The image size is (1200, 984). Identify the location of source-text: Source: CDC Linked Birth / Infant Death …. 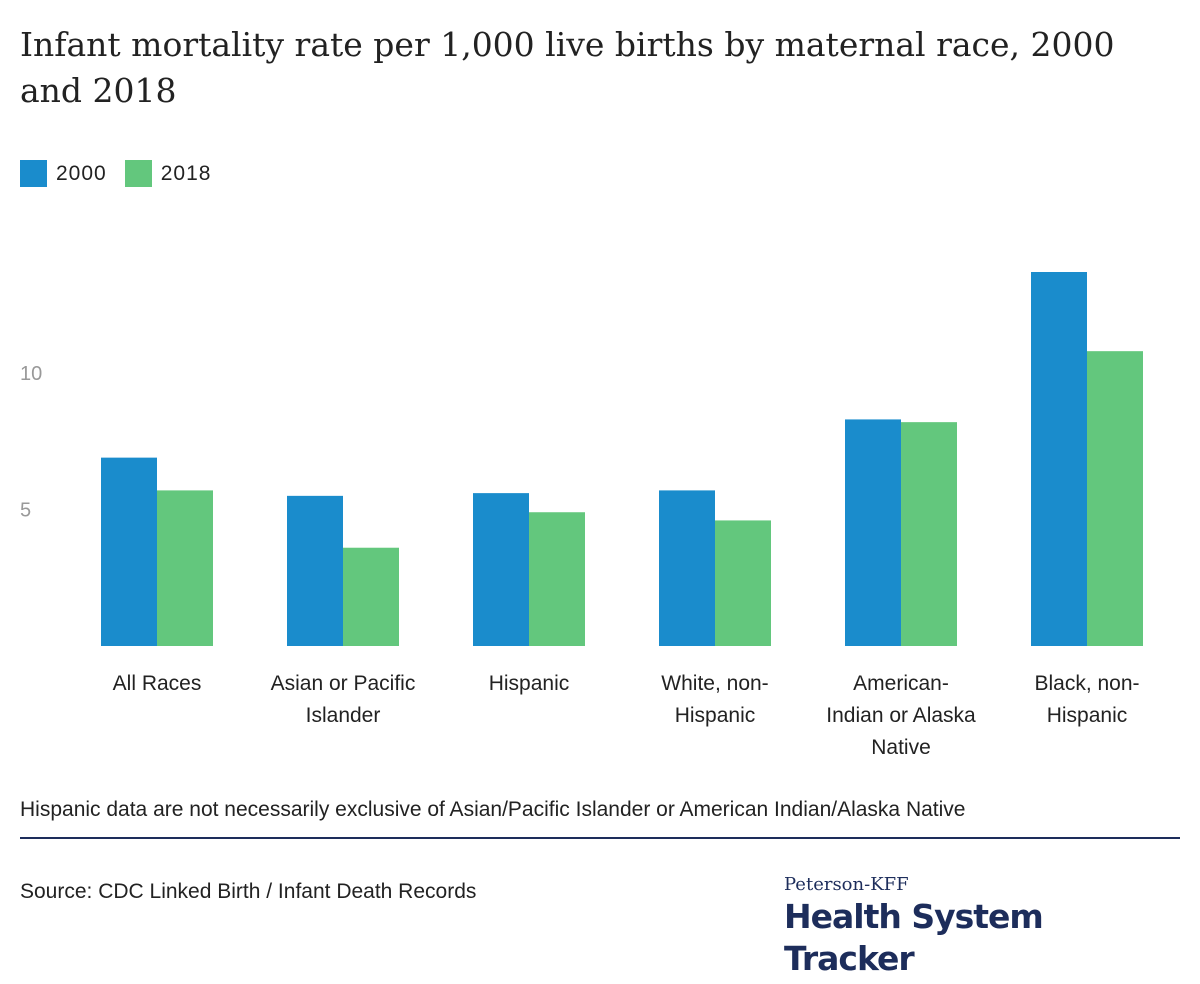
(248, 891).